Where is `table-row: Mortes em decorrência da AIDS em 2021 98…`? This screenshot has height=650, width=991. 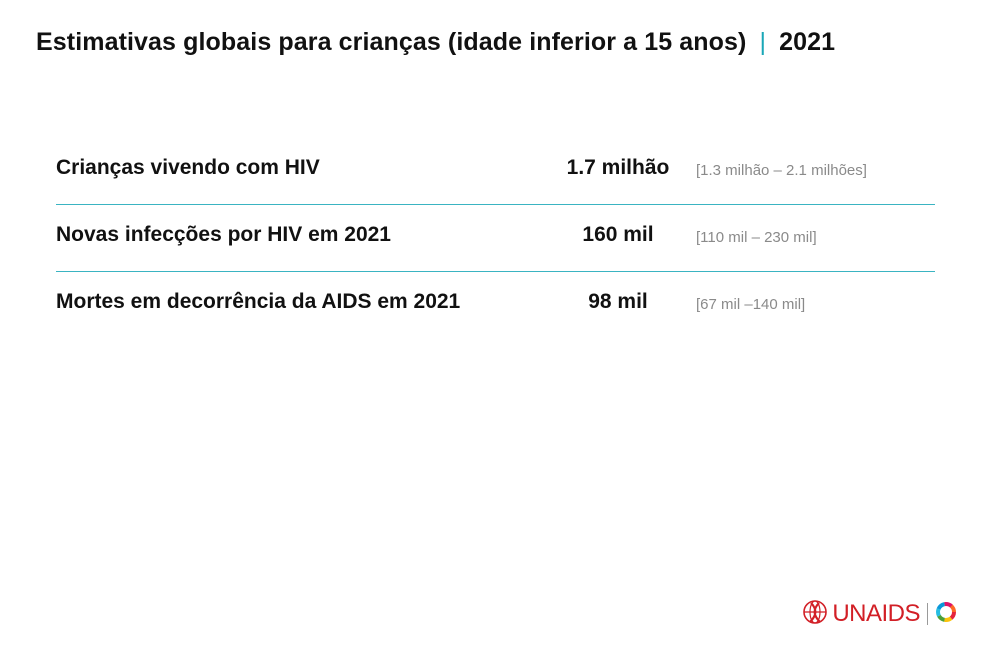 table-row: Mortes em decorrência da AIDS em 2021 98… is located at coordinates (495, 305).